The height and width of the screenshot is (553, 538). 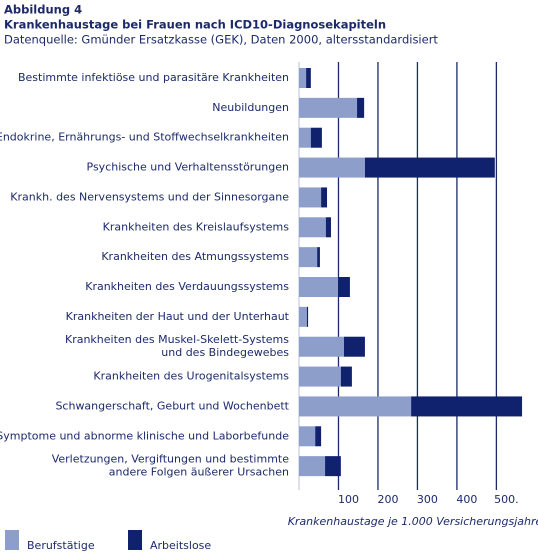 I want to click on y-tick-label: Krankheiten des Kreislaufsystems, so click(x=196, y=226).